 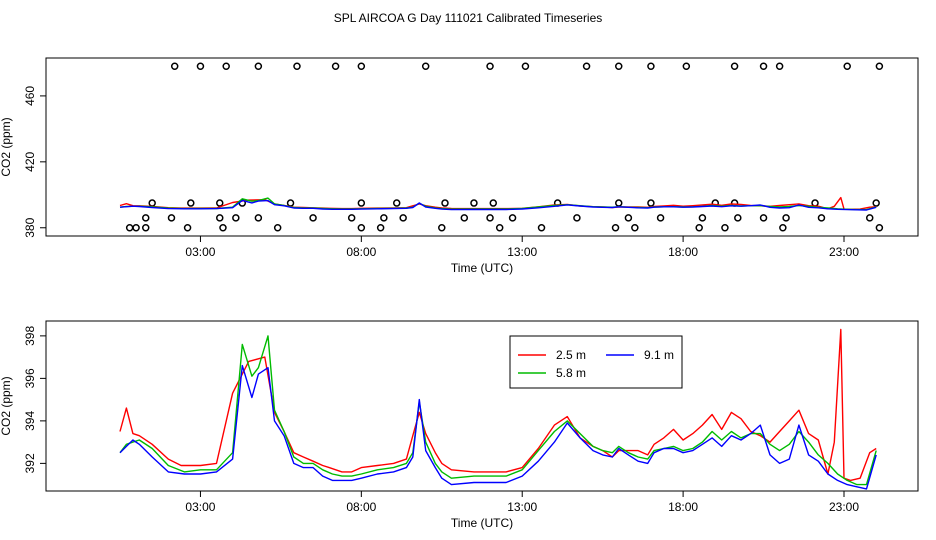 I want to click on y-tick-label: 396, so click(x=30, y=378).